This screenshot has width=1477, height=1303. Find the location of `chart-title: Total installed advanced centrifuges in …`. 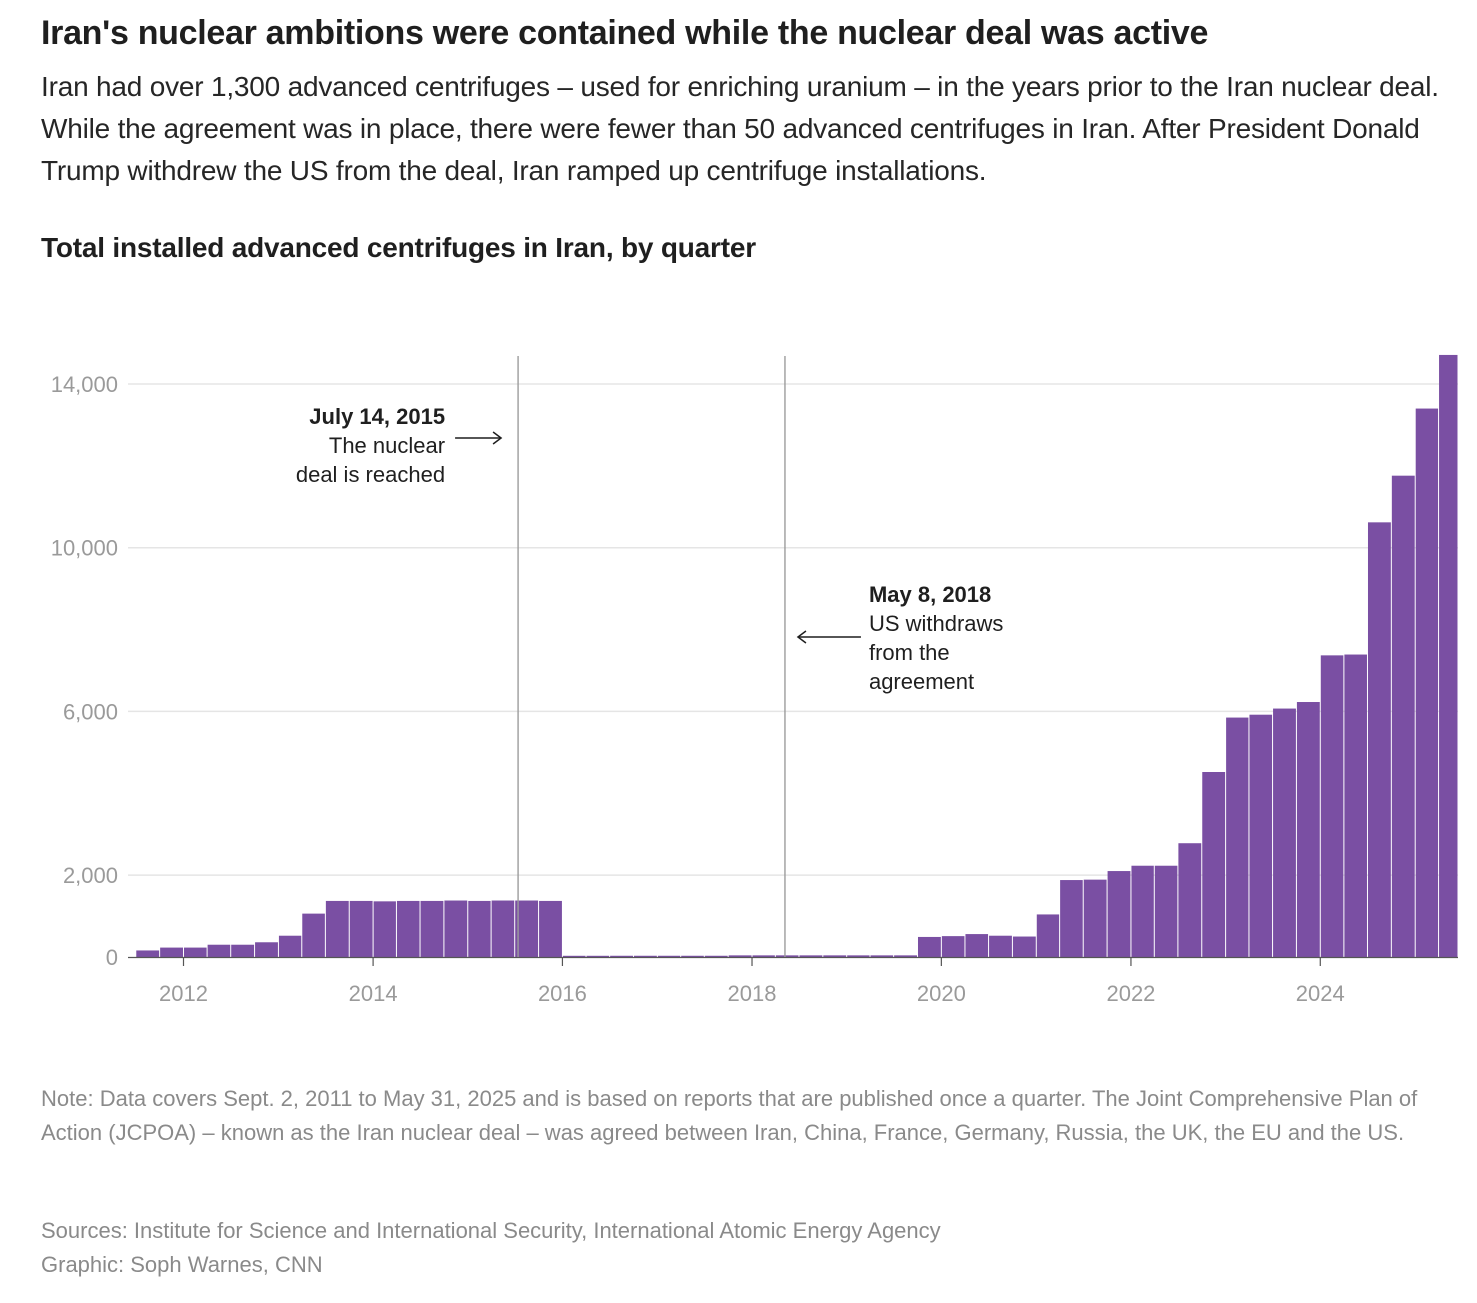

chart-title: Total installed advanced centrifuges in … is located at coordinates (398, 247).